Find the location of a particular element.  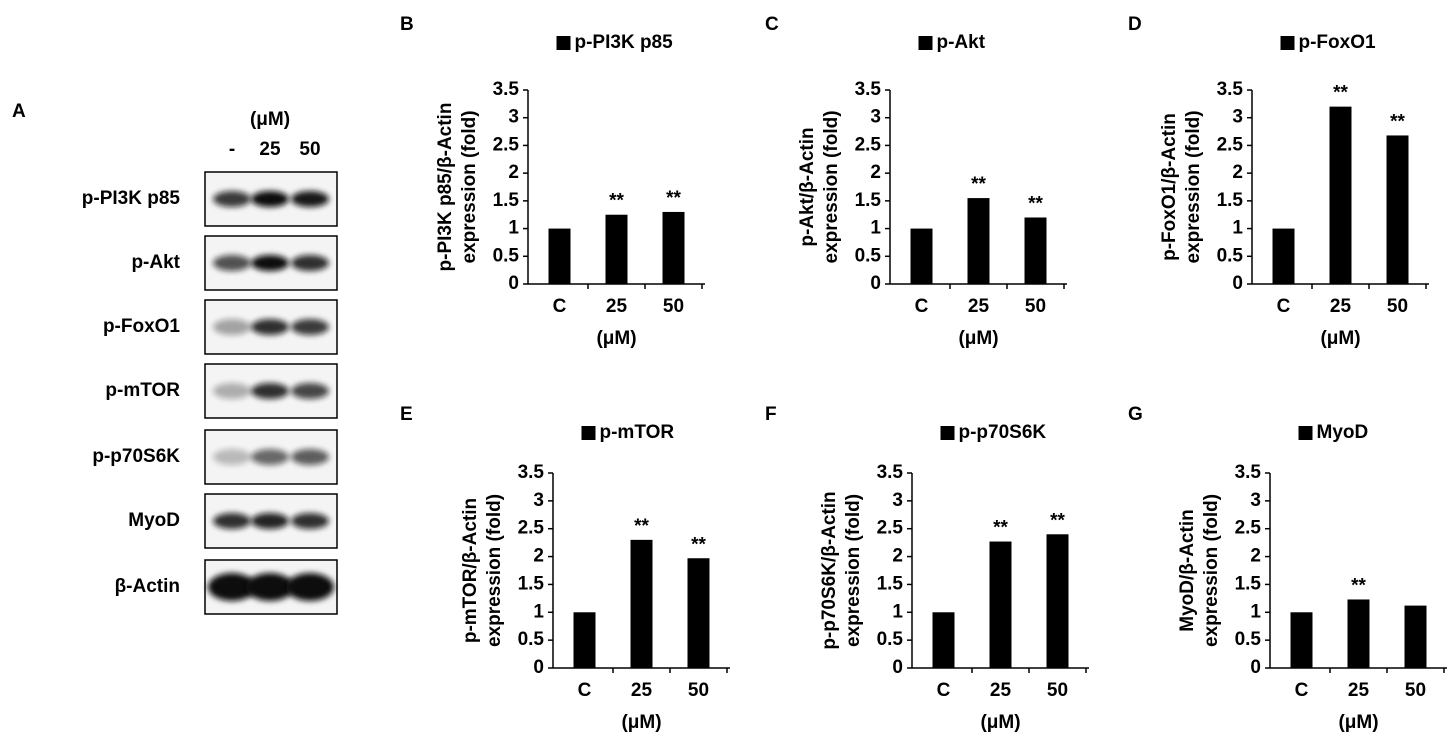

blot-row-label: p-mTOR is located at coordinates (142, 390).